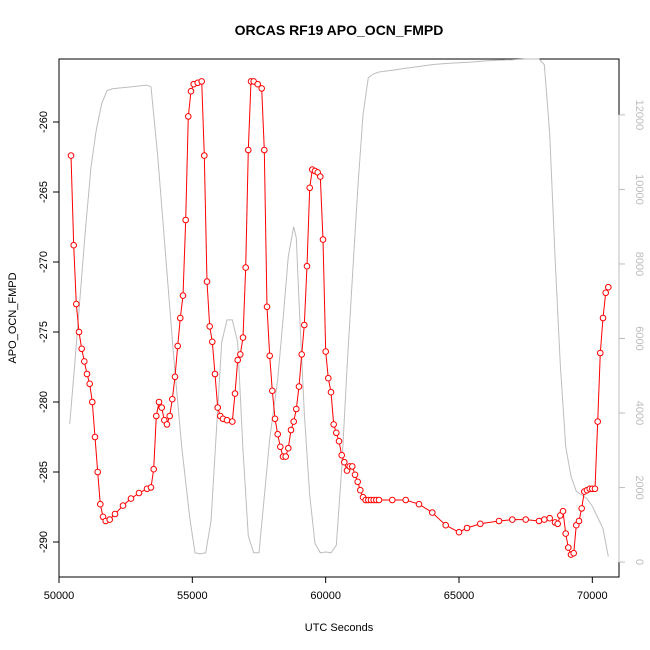 This screenshot has height=650, width=650. What do you see at coordinates (59, 596) in the screenshot?
I see `x-tick-label: 50000` at bounding box center [59, 596].